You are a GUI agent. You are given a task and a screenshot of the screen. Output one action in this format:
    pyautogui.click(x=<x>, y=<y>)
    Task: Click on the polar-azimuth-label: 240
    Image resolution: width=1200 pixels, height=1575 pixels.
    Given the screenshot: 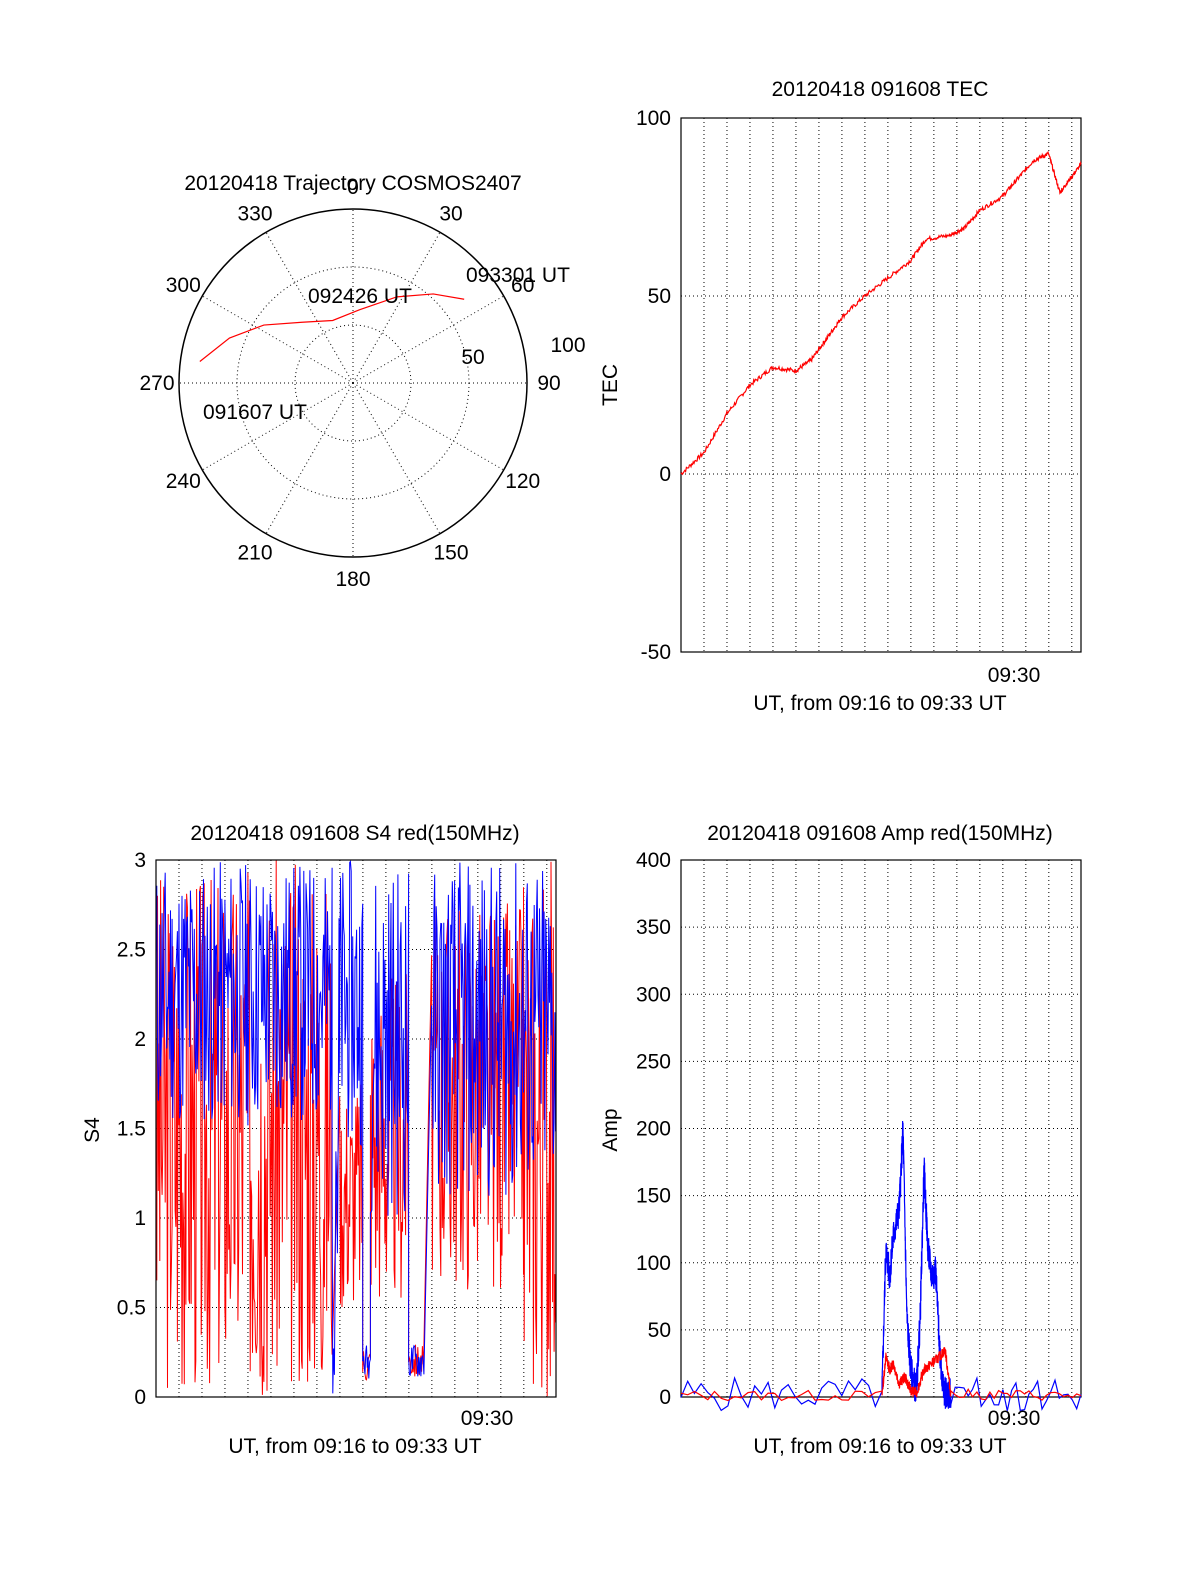 What is the action you would take?
    pyautogui.click(x=183, y=481)
    